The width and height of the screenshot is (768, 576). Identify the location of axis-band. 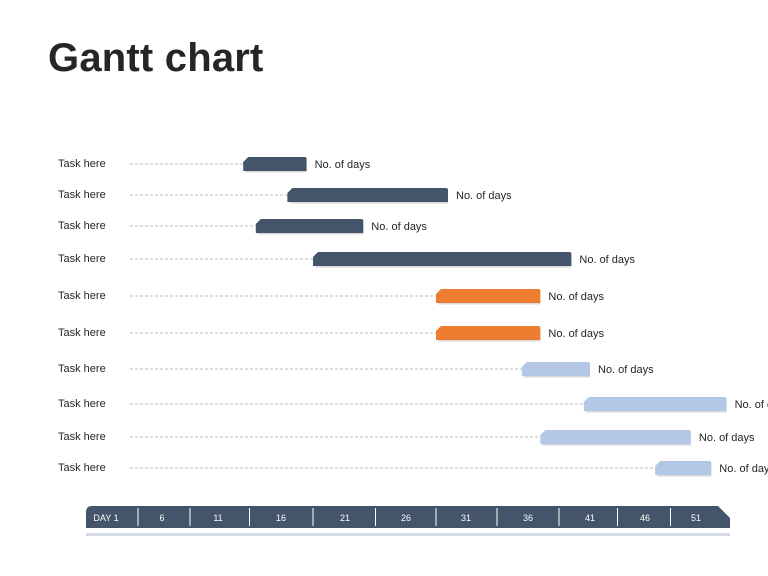
(408, 517).